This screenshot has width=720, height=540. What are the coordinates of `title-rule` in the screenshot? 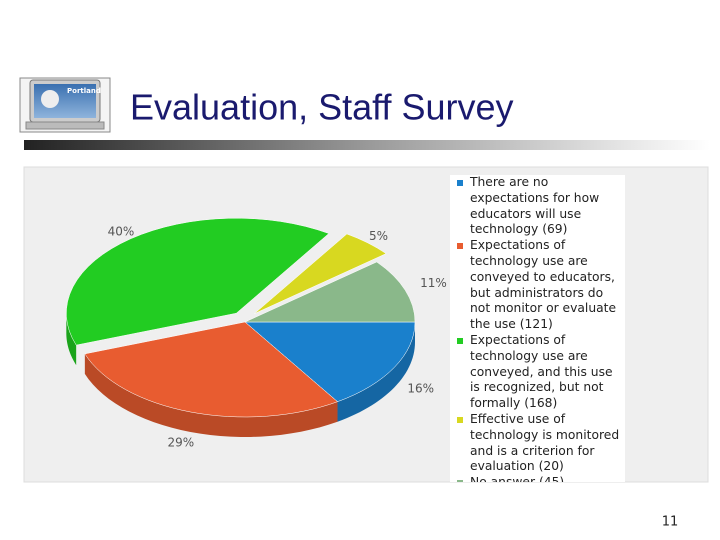 It's located at (367, 145).